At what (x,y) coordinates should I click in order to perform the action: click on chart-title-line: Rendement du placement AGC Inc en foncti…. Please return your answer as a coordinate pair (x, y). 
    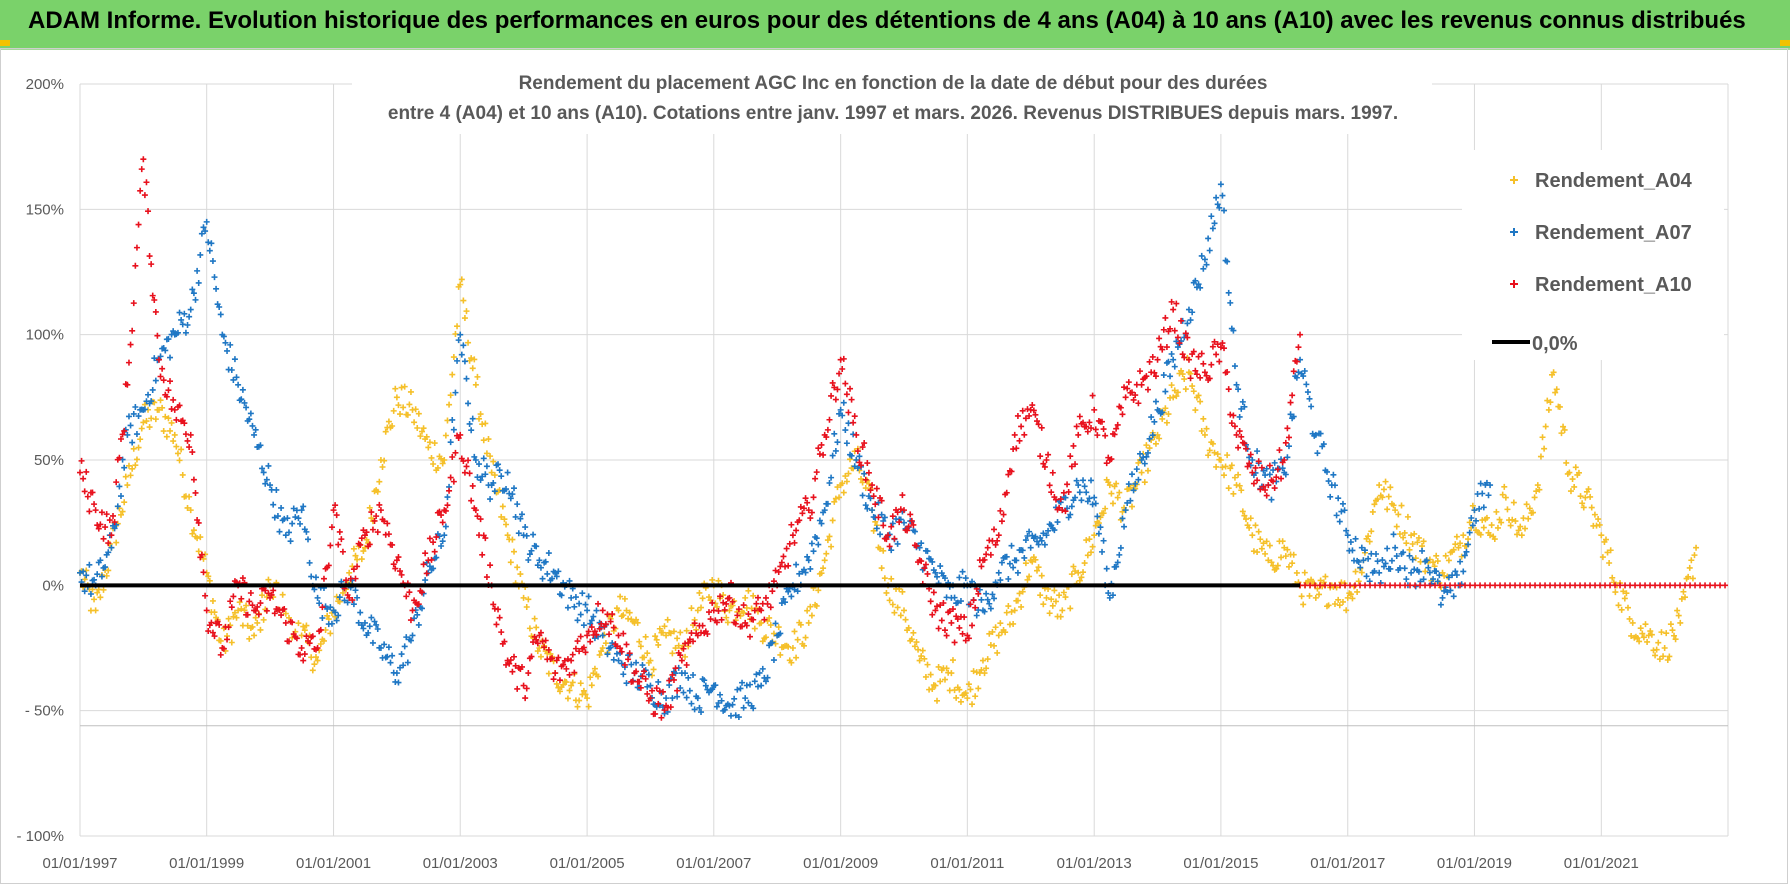
    Looking at the image, I should click on (893, 83).